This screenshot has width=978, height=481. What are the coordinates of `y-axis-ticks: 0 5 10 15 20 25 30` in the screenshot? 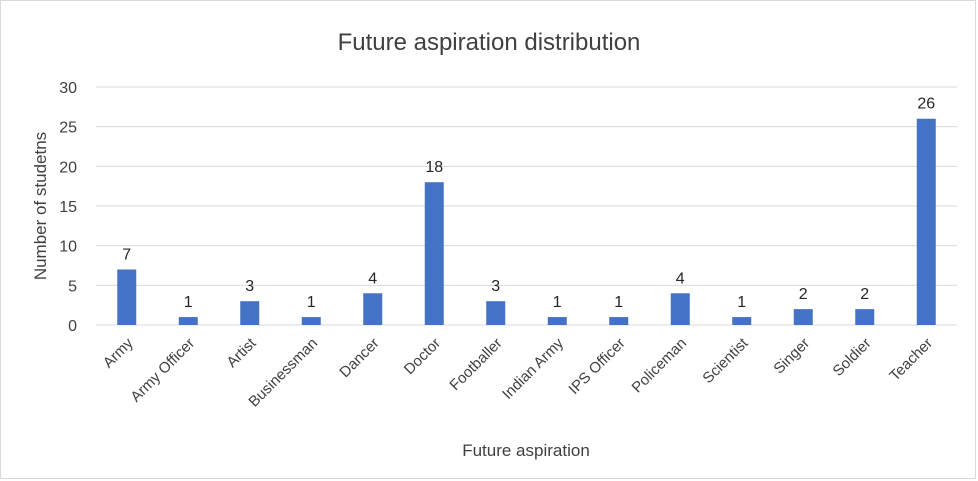 It's located at (68, 207).